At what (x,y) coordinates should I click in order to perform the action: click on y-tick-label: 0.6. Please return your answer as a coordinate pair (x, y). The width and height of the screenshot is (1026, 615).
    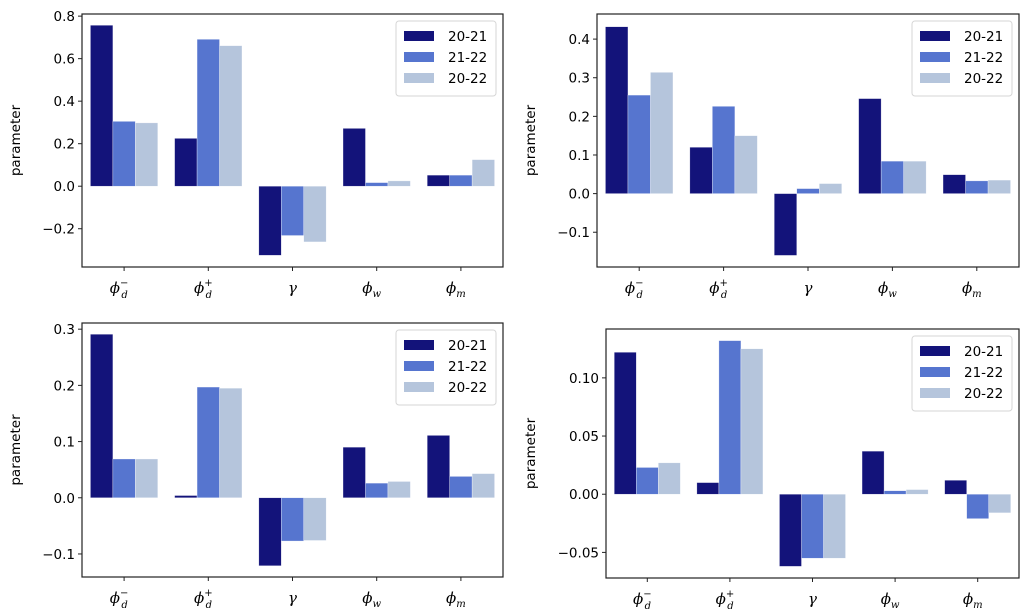
    Looking at the image, I should click on (64, 60).